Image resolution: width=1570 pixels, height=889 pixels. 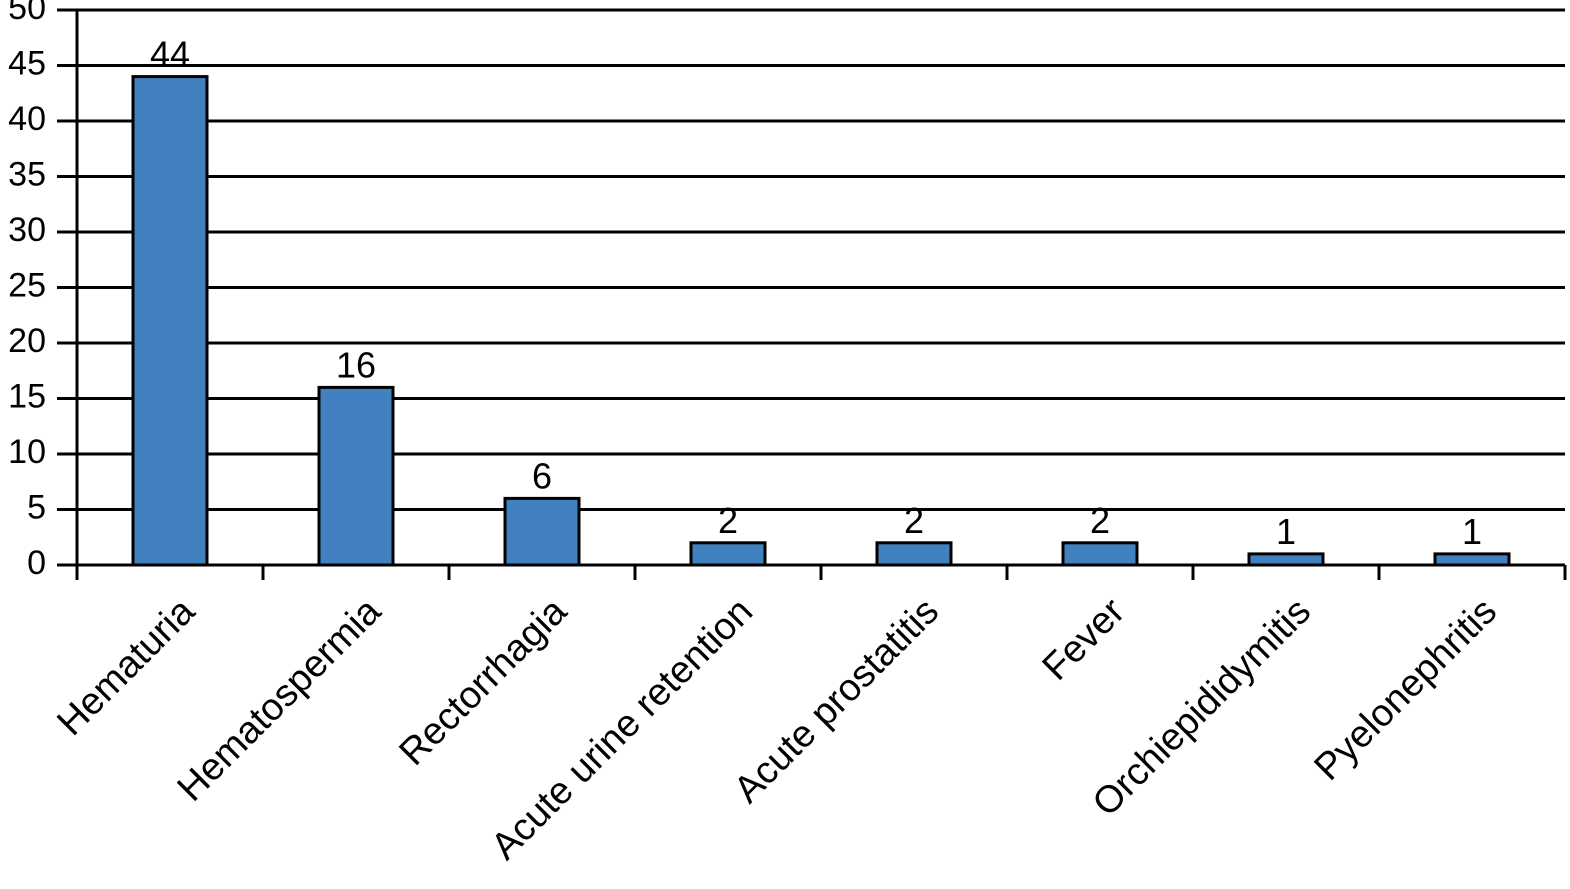 What do you see at coordinates (27, 63) in the screenshot?
I see `y-tick-label: 45` at bounding box center [27, 63].